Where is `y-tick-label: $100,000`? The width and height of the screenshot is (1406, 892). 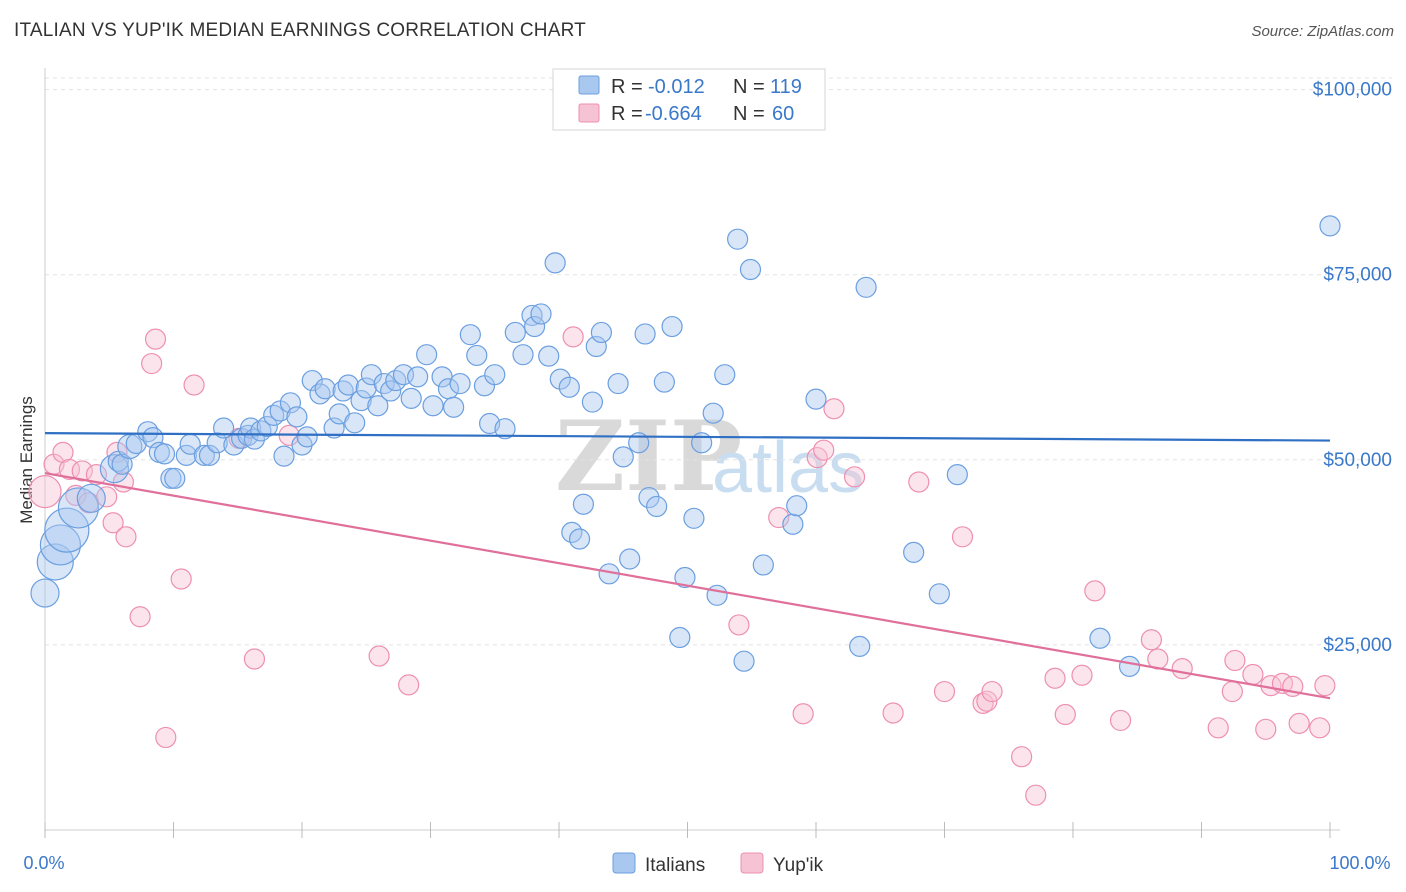 y-tick-label: $100,000 is located at coordinates (1352, 90).